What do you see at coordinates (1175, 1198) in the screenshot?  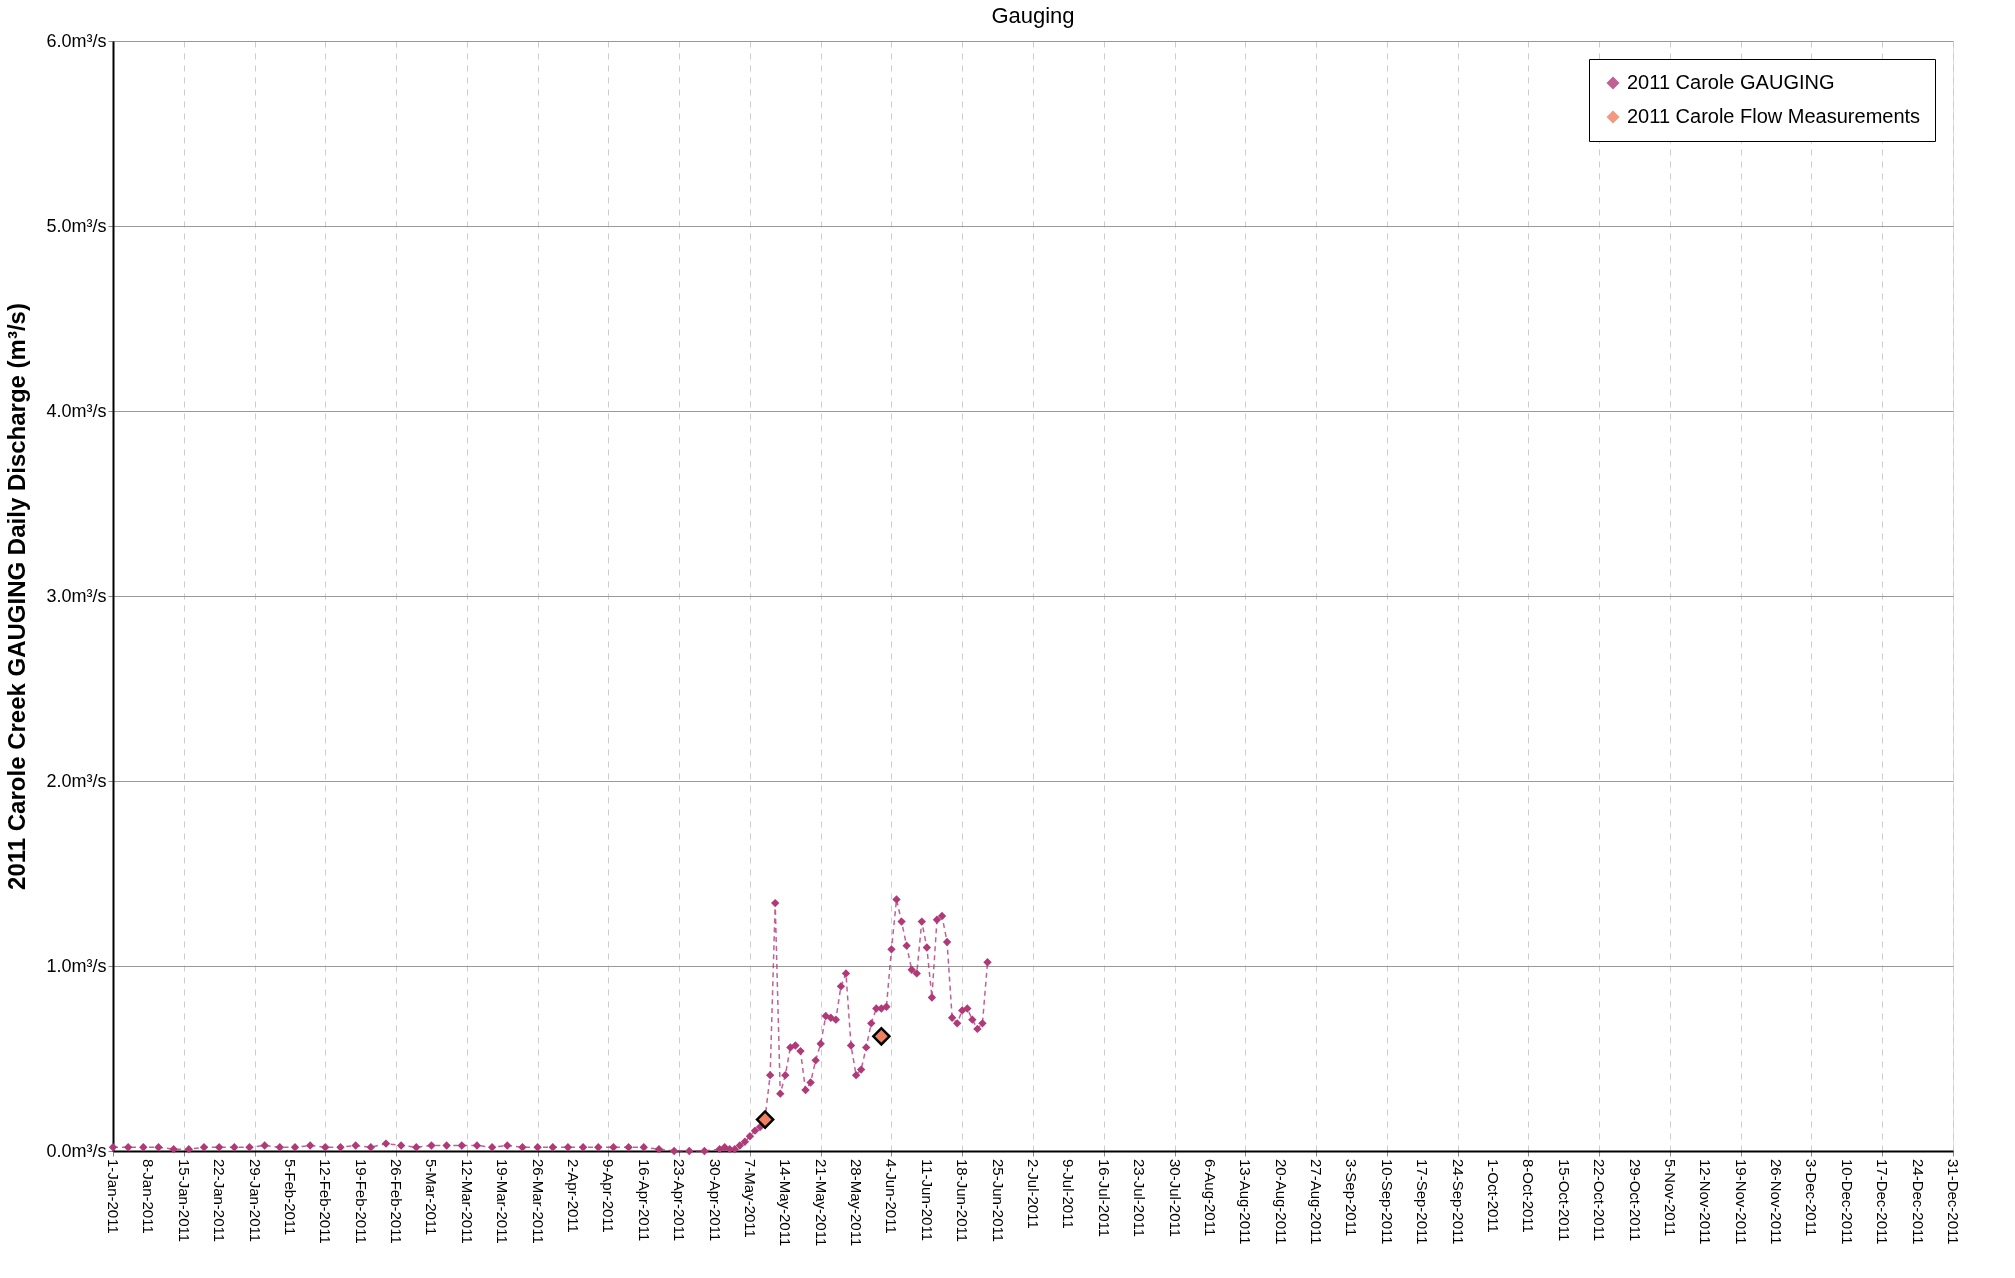 I see `x-tick-label: 30-Jul-2011` at bounding box center [1175, 1198].